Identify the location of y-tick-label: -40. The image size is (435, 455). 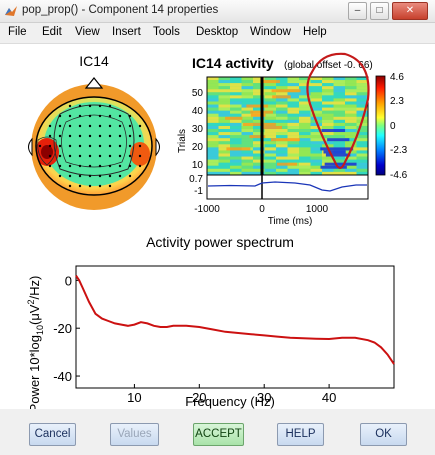
(62, 376).